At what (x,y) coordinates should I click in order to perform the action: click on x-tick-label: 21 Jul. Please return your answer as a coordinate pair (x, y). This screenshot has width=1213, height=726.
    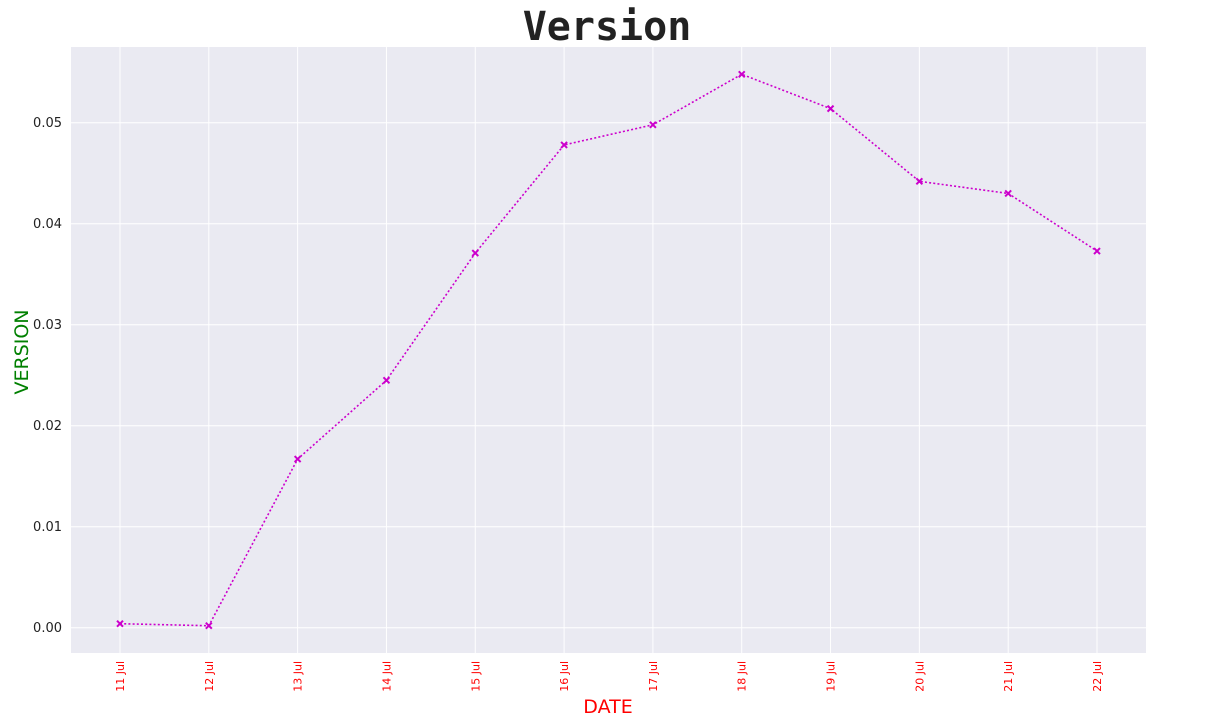
    Looking at the image, I should click on (1008, 676).